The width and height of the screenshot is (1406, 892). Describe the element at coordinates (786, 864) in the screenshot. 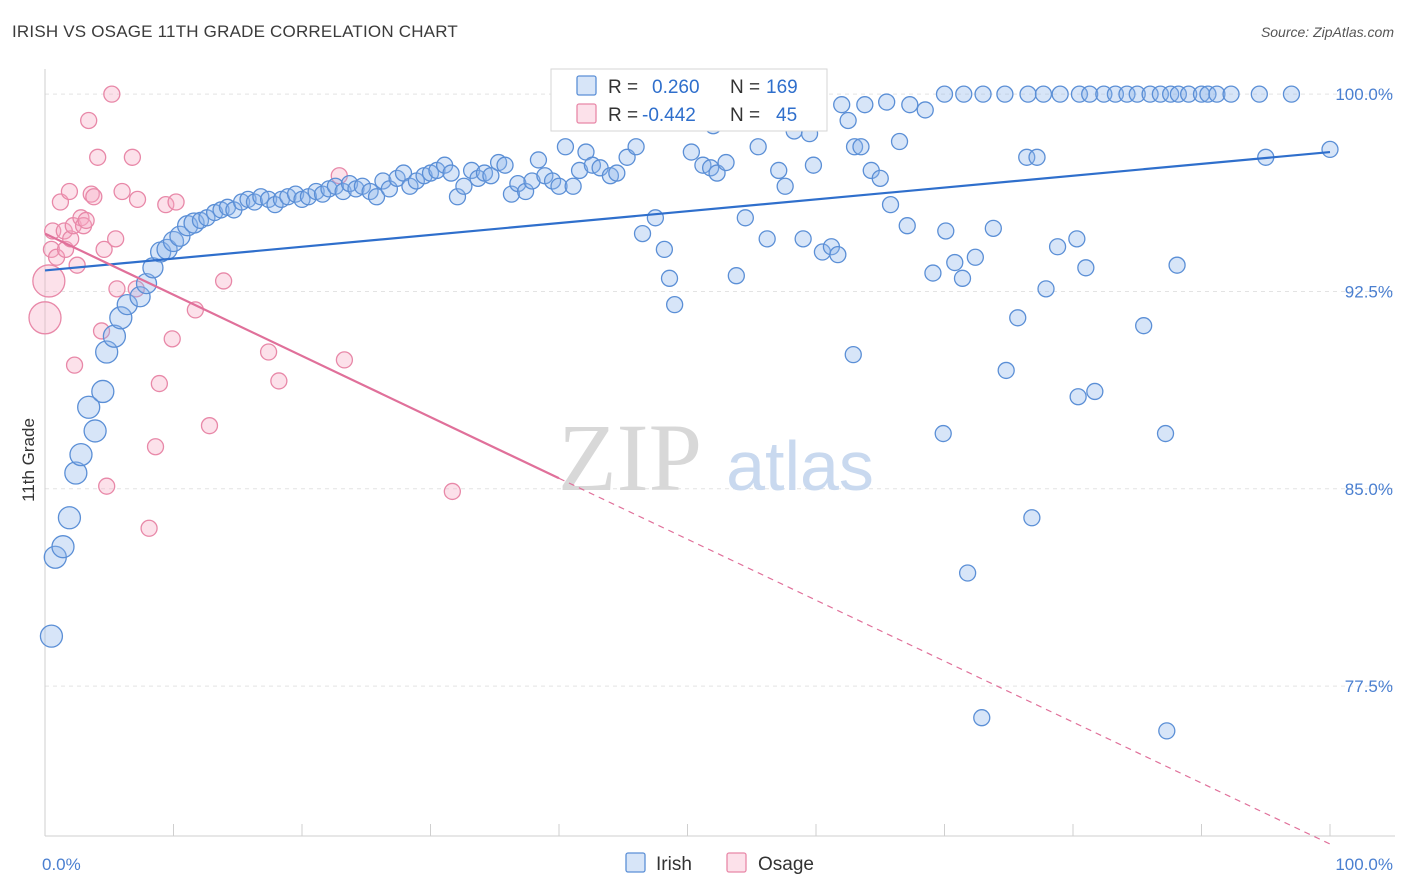

I see `bottom-legend-osage-label: Osage` at that location.